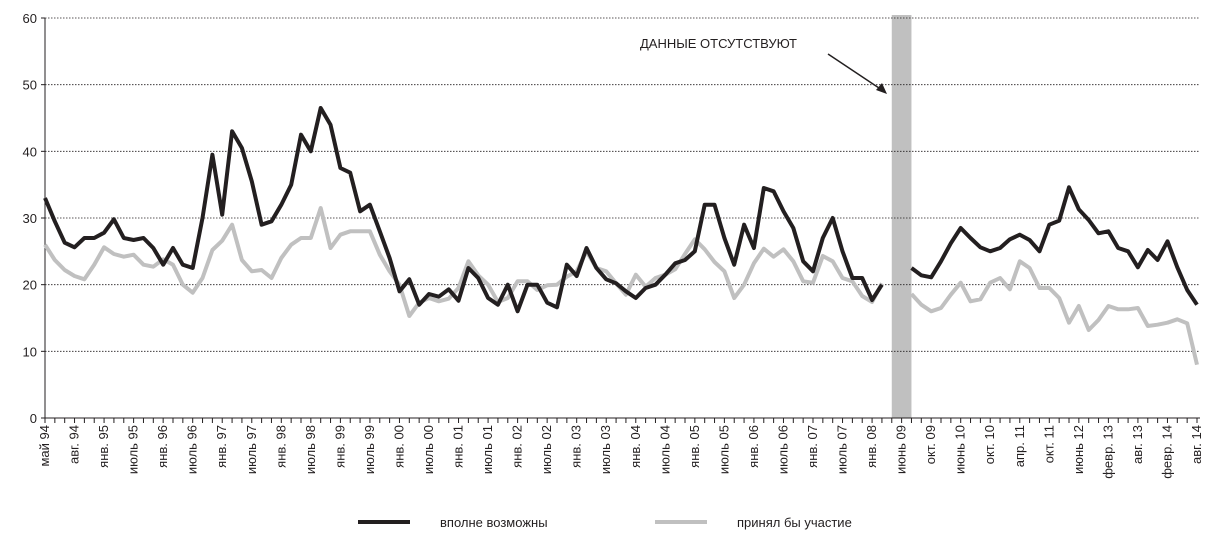 This screenshot has height=534, width=1208. I want to click on x-tick-label: янв. 06, so click(753, 446).